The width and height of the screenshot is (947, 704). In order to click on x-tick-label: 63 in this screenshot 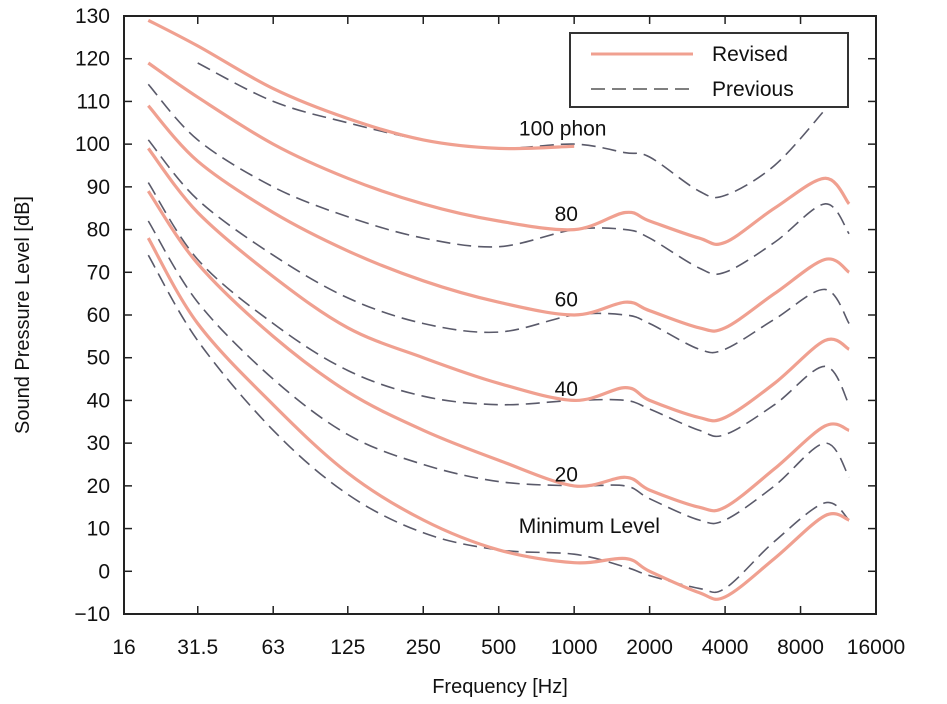, I will do `click(273, 647)`.